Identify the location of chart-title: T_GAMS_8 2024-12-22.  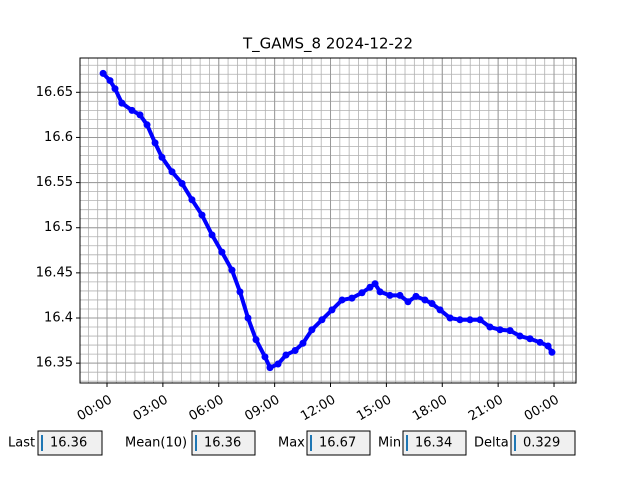
(327, 44).